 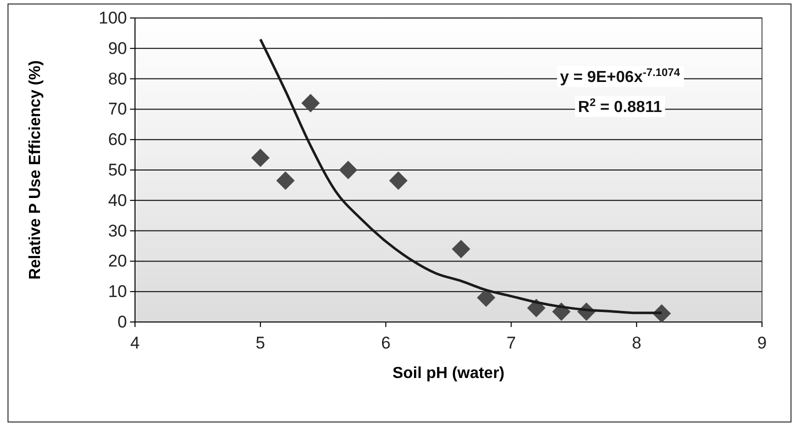 What do you see at coordinates (386, 343) in the screenshot?
I see `x-tick-label: 6` at bounding box center [386, 343].